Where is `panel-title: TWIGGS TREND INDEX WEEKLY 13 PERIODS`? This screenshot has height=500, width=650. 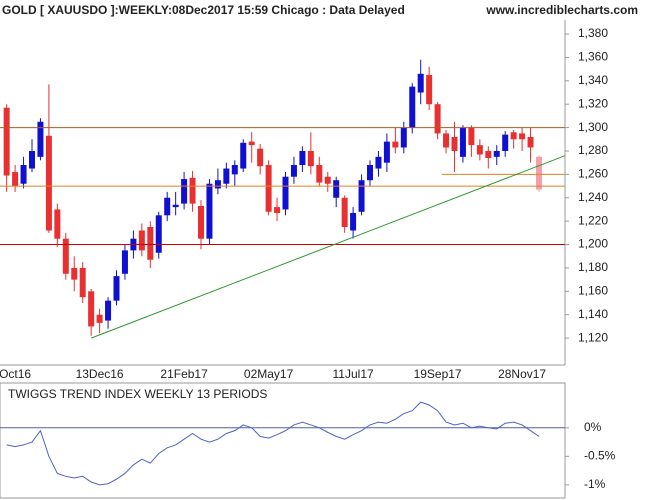
panel-title: TWIGGS TREND INDEX WEEKLY 13 PERIODS is located at coordinates (137, 394).